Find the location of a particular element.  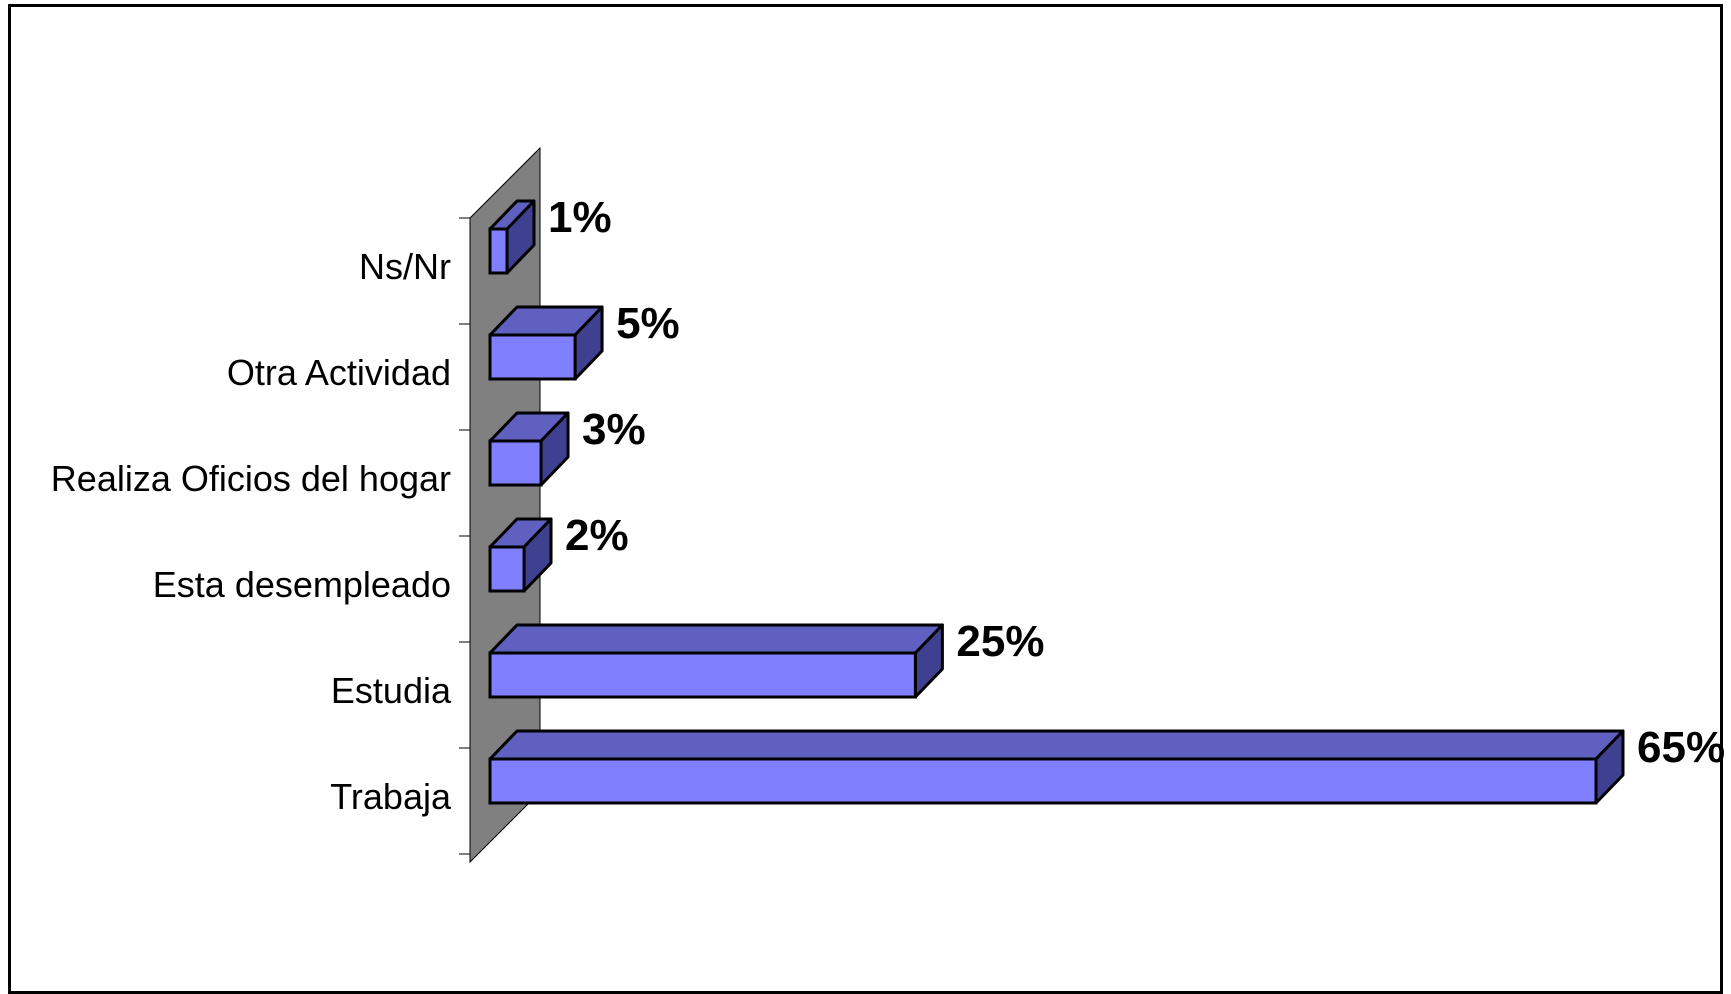

category-label: Realiza Oficios del hogar is located at coordinates (251, 478).